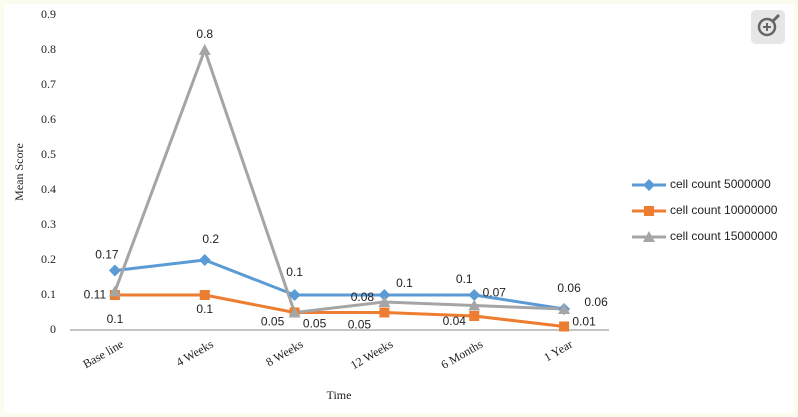  Describe the element at coordinates (48, 294) in the screenshot. I see `y-tick-label: 0.1` at that location.